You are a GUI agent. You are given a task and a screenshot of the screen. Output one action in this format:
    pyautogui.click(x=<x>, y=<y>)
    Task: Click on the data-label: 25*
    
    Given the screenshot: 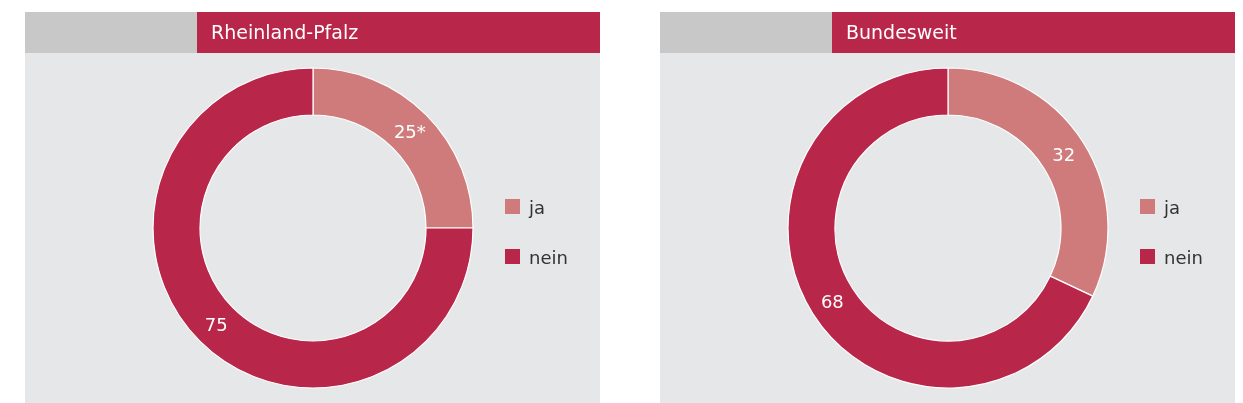 What is the action you would take?
    pyautogui.click(x=409, y=131)
    